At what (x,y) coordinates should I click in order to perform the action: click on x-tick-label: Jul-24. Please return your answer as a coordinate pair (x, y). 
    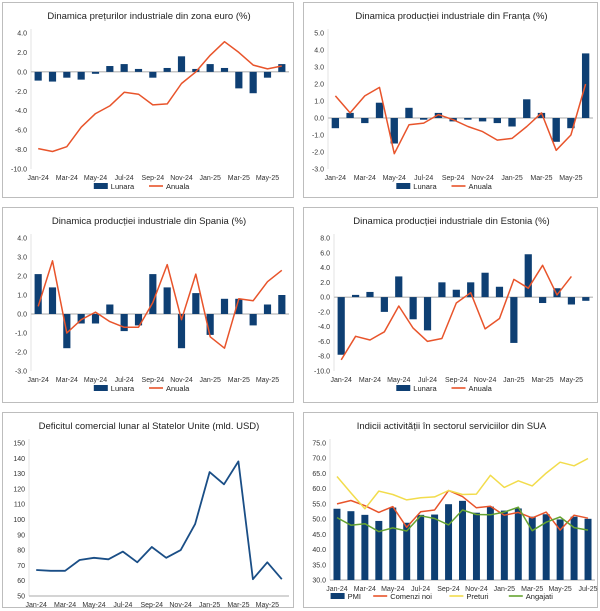
    Looking at the image, I should click on (122, 605).